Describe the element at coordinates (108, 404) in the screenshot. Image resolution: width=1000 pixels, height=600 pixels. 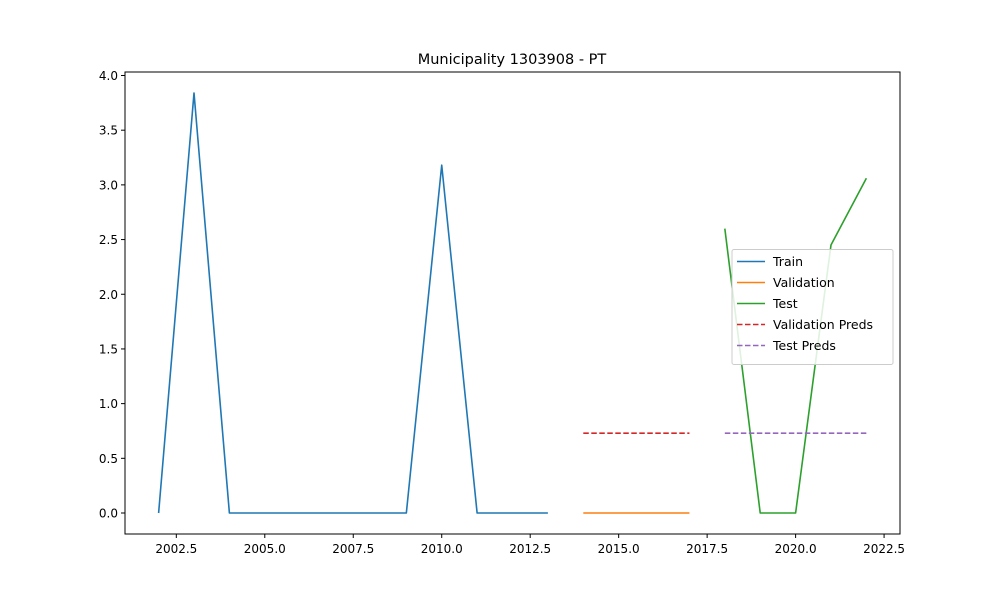
I see `y-tick-label: 1.0` at that location.